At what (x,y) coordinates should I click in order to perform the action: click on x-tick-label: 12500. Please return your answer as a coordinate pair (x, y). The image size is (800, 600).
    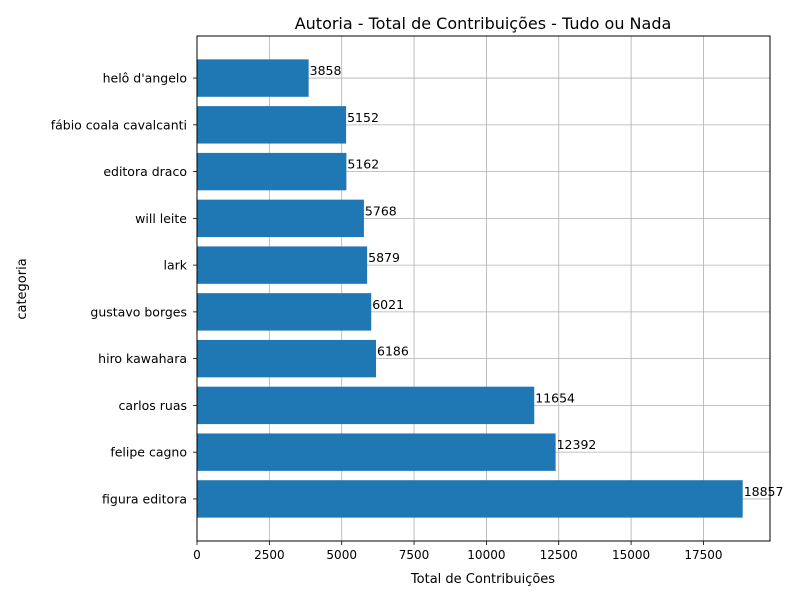
    Looking at the image, I should click on (559, 555).